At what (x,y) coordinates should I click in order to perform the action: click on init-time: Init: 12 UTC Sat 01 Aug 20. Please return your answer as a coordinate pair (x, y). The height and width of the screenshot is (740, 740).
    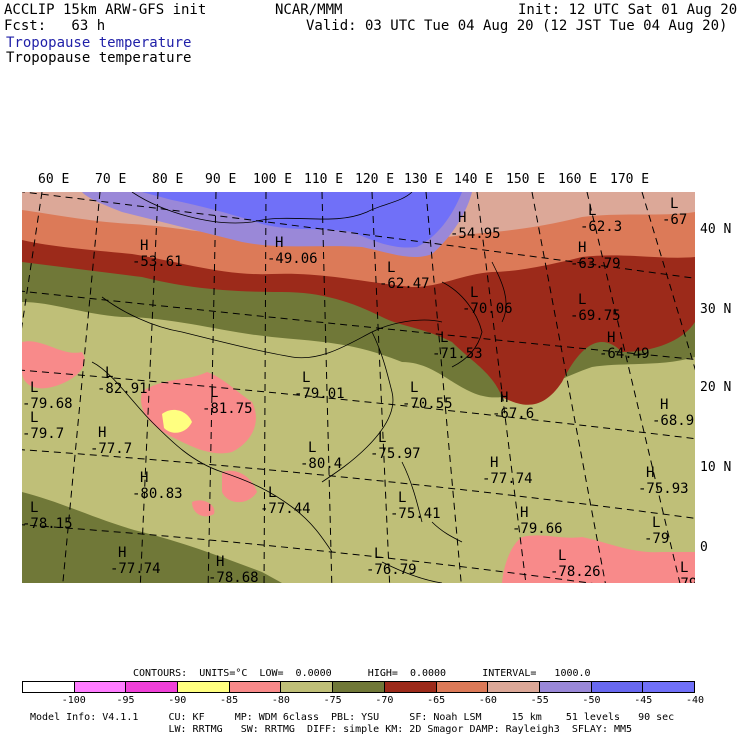
    Looking at the image, I should click on (628, 10).